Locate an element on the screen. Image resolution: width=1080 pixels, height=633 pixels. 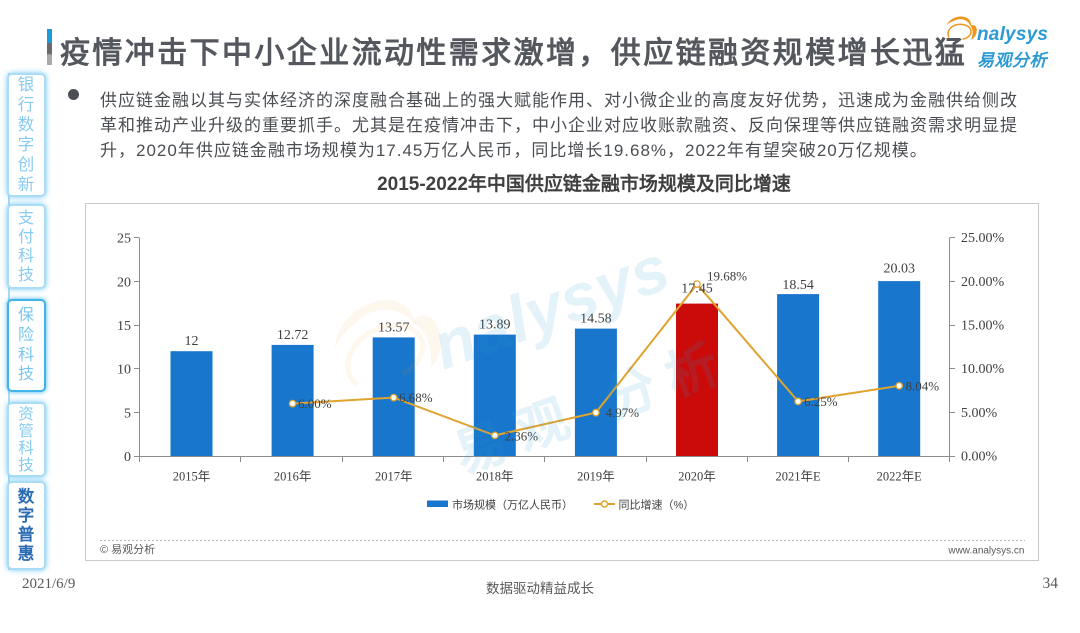
svg-text: 2017年 is located at coordinates (394, 477).